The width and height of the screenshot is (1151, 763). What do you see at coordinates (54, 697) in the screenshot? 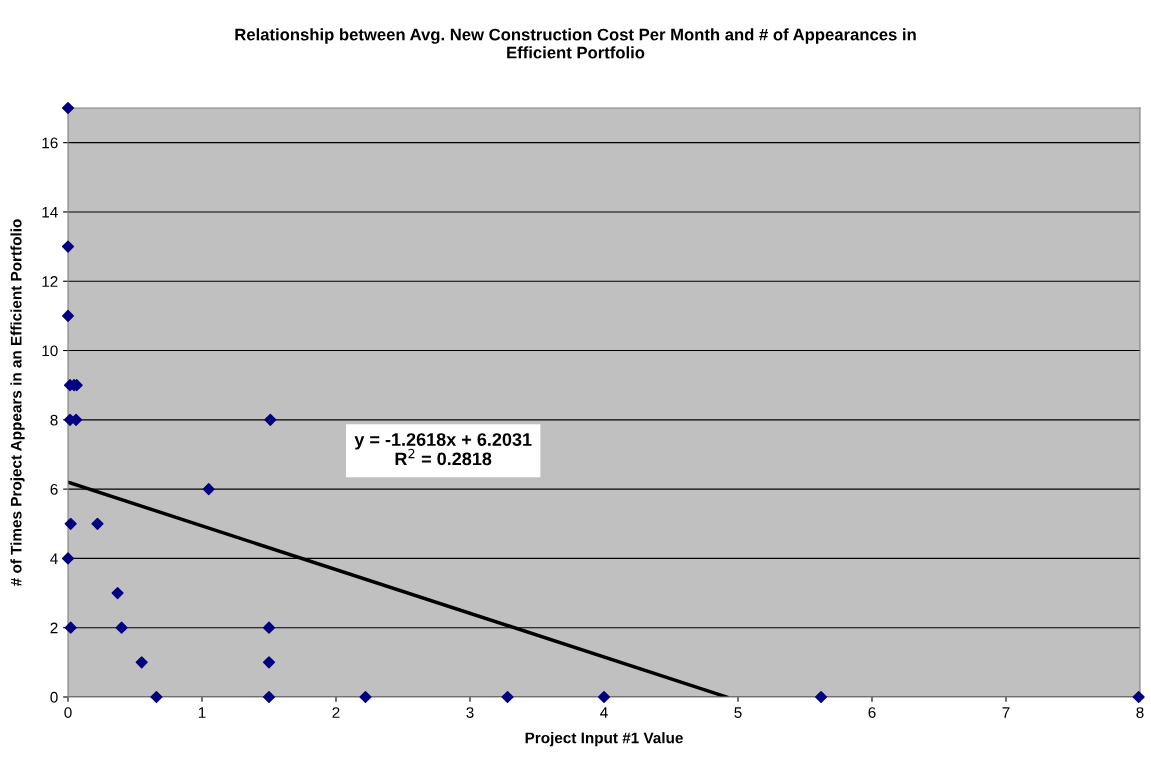
I see `y-tick-label: 0` at bounding box center [54, 697].